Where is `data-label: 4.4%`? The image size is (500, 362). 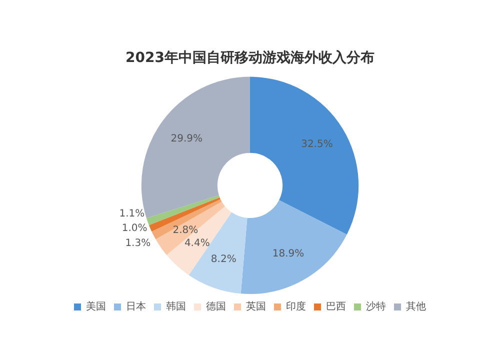
data-label: 4.4% is located at coordinates (197, 244).